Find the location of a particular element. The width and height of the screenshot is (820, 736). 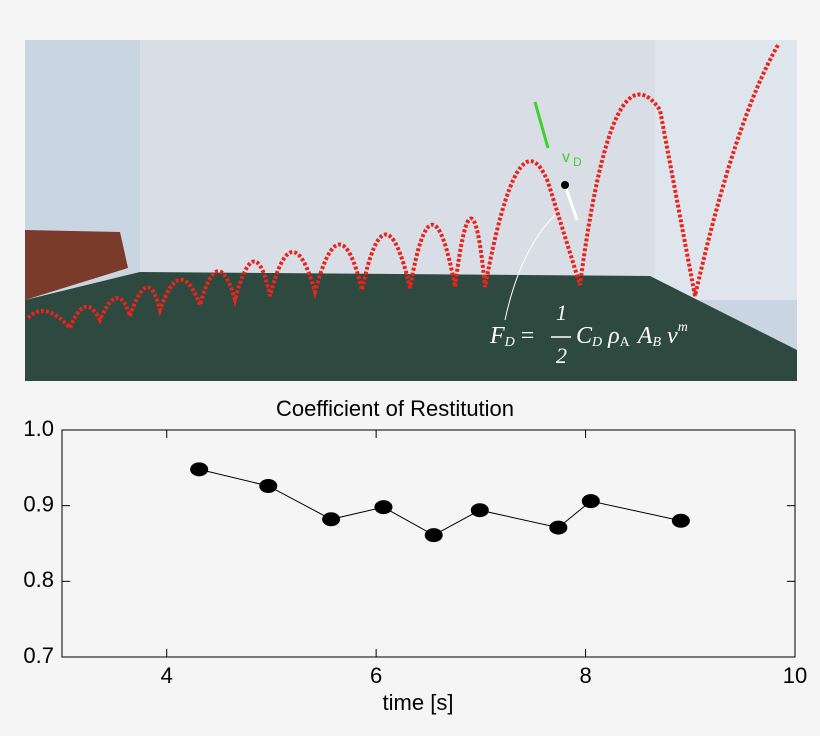

x-tick-label: 6 is located at coordinates (376, 675).